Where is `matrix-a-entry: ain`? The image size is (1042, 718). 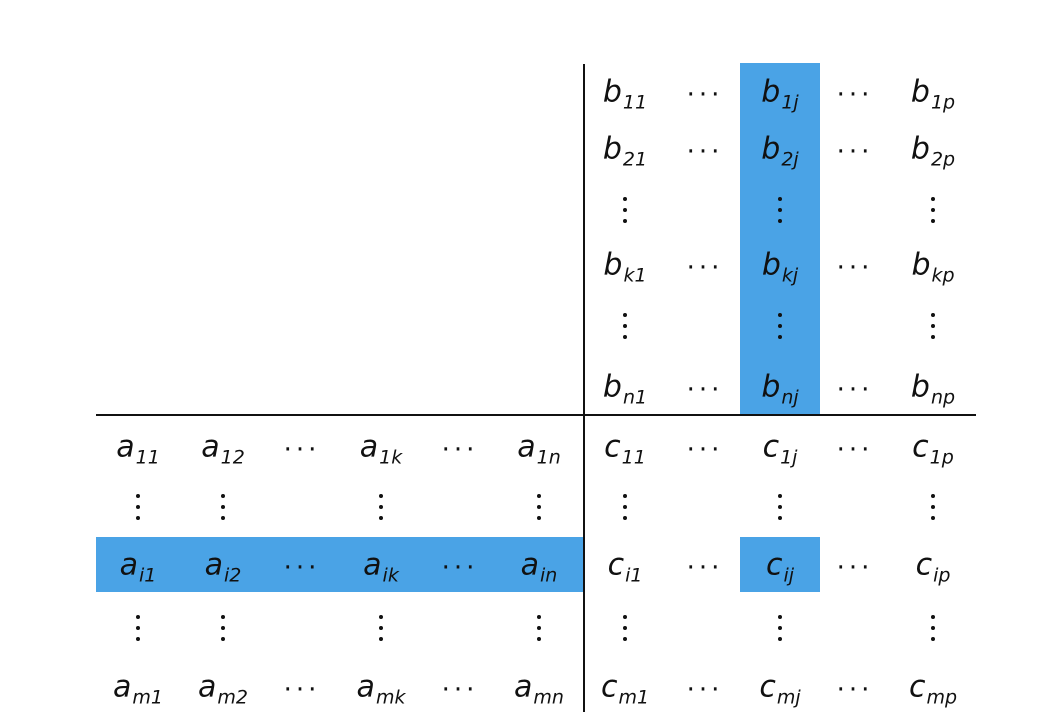
matrix-a-entry: ain is located at coordinates (539, 567).